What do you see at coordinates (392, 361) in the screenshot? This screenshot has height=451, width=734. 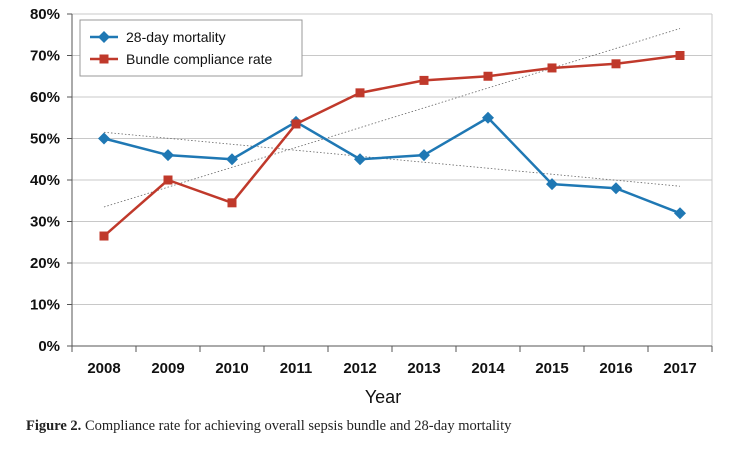 I see `x-tick-labels: 2008 2009 2010 2011 2012 2013 2014 2015 2016 2017` at bounding box center [392, 361].